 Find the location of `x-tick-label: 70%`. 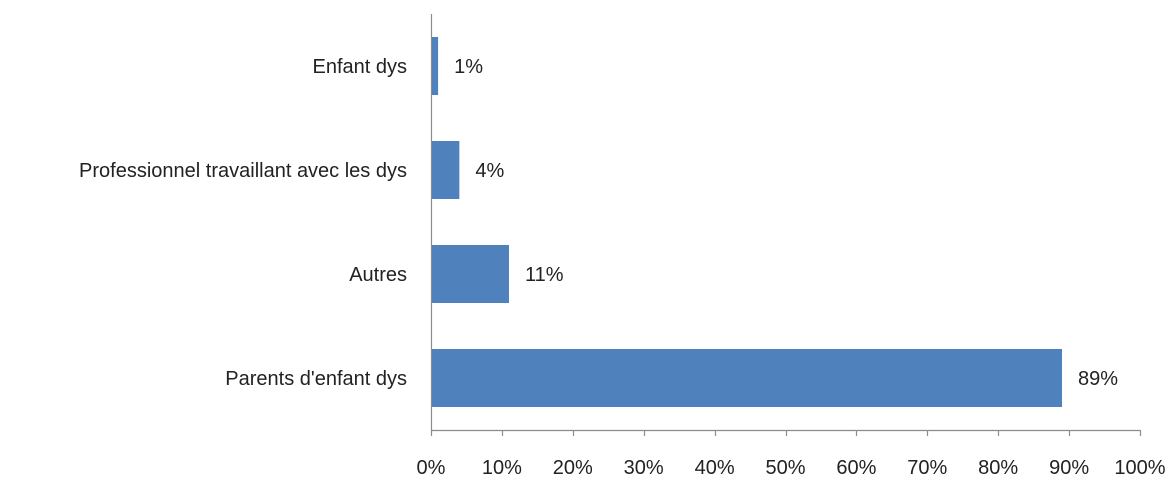

x-tick-label: 70% is located at coordinates (927, 467).